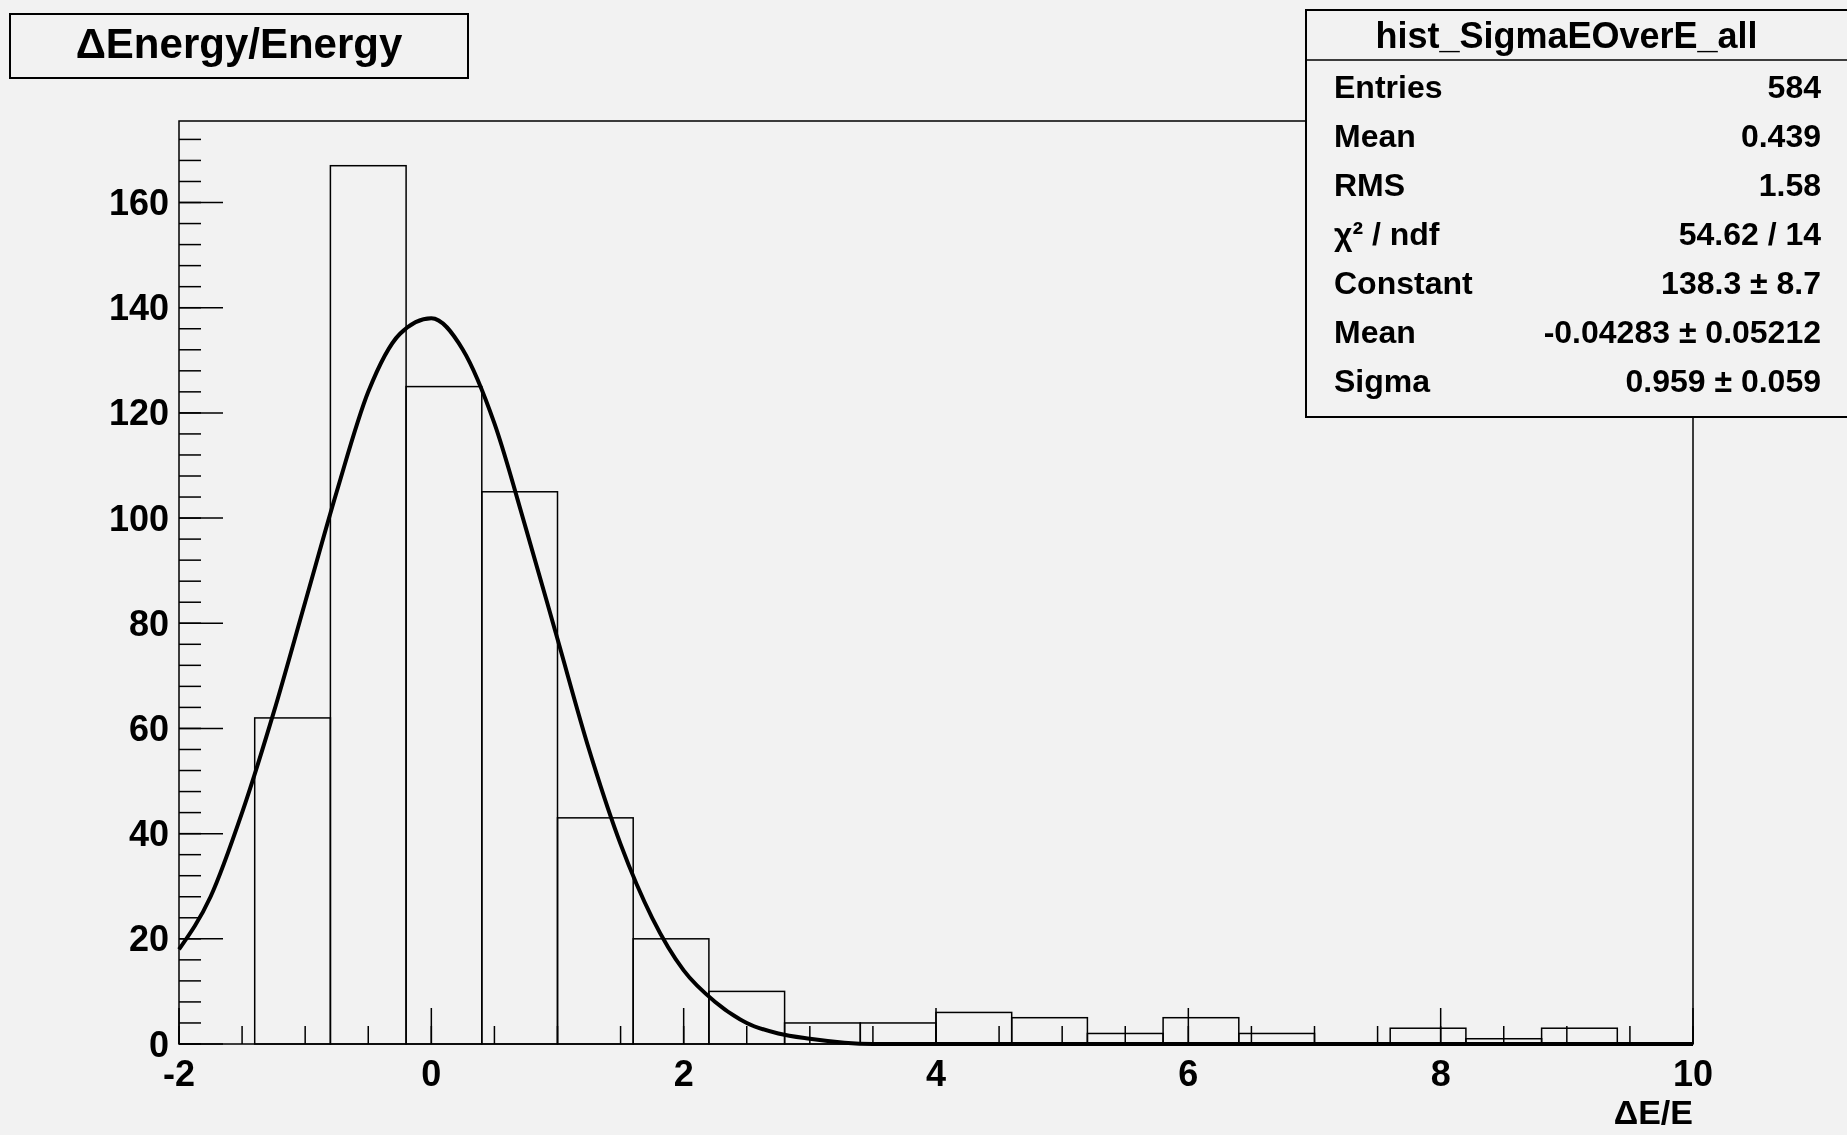 Image resolution: width=1847 pixels, height=1135 pixels. Describe the element at coordinates (148, 623) in the screenshot. I see `y-tick-label: 80` at that location.